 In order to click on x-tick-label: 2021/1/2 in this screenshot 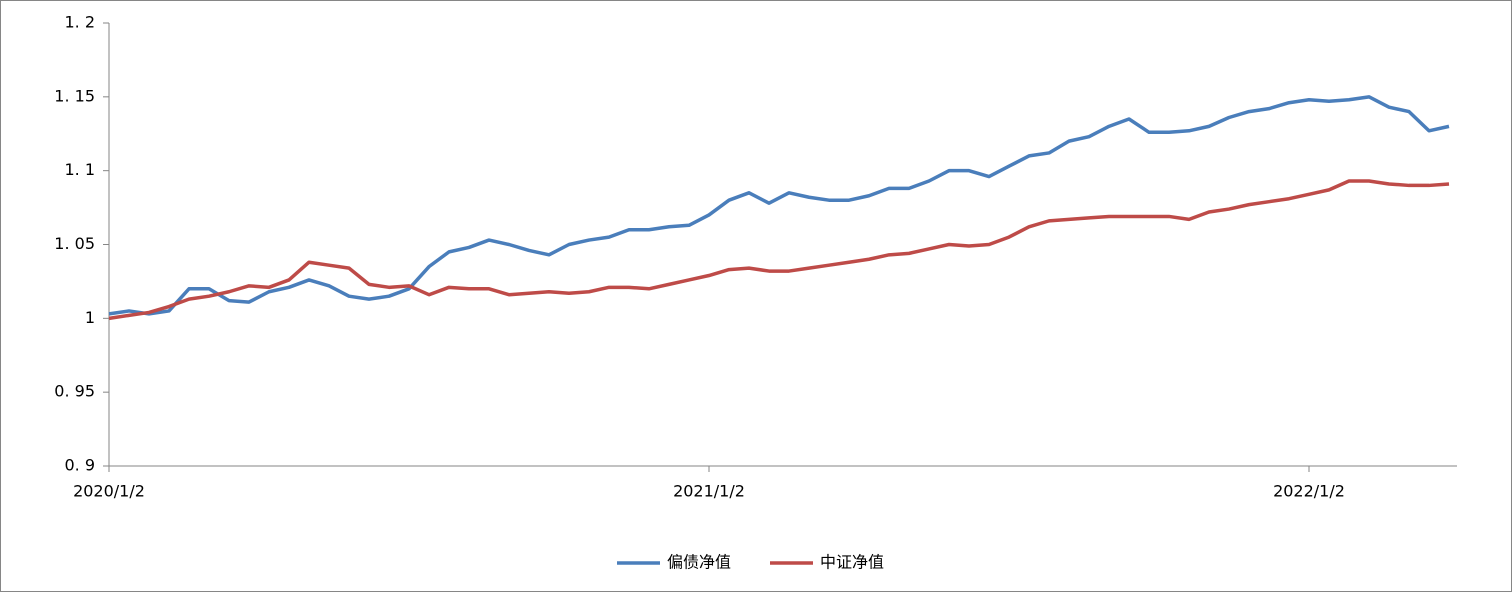, I will do `click(709, 491)`.